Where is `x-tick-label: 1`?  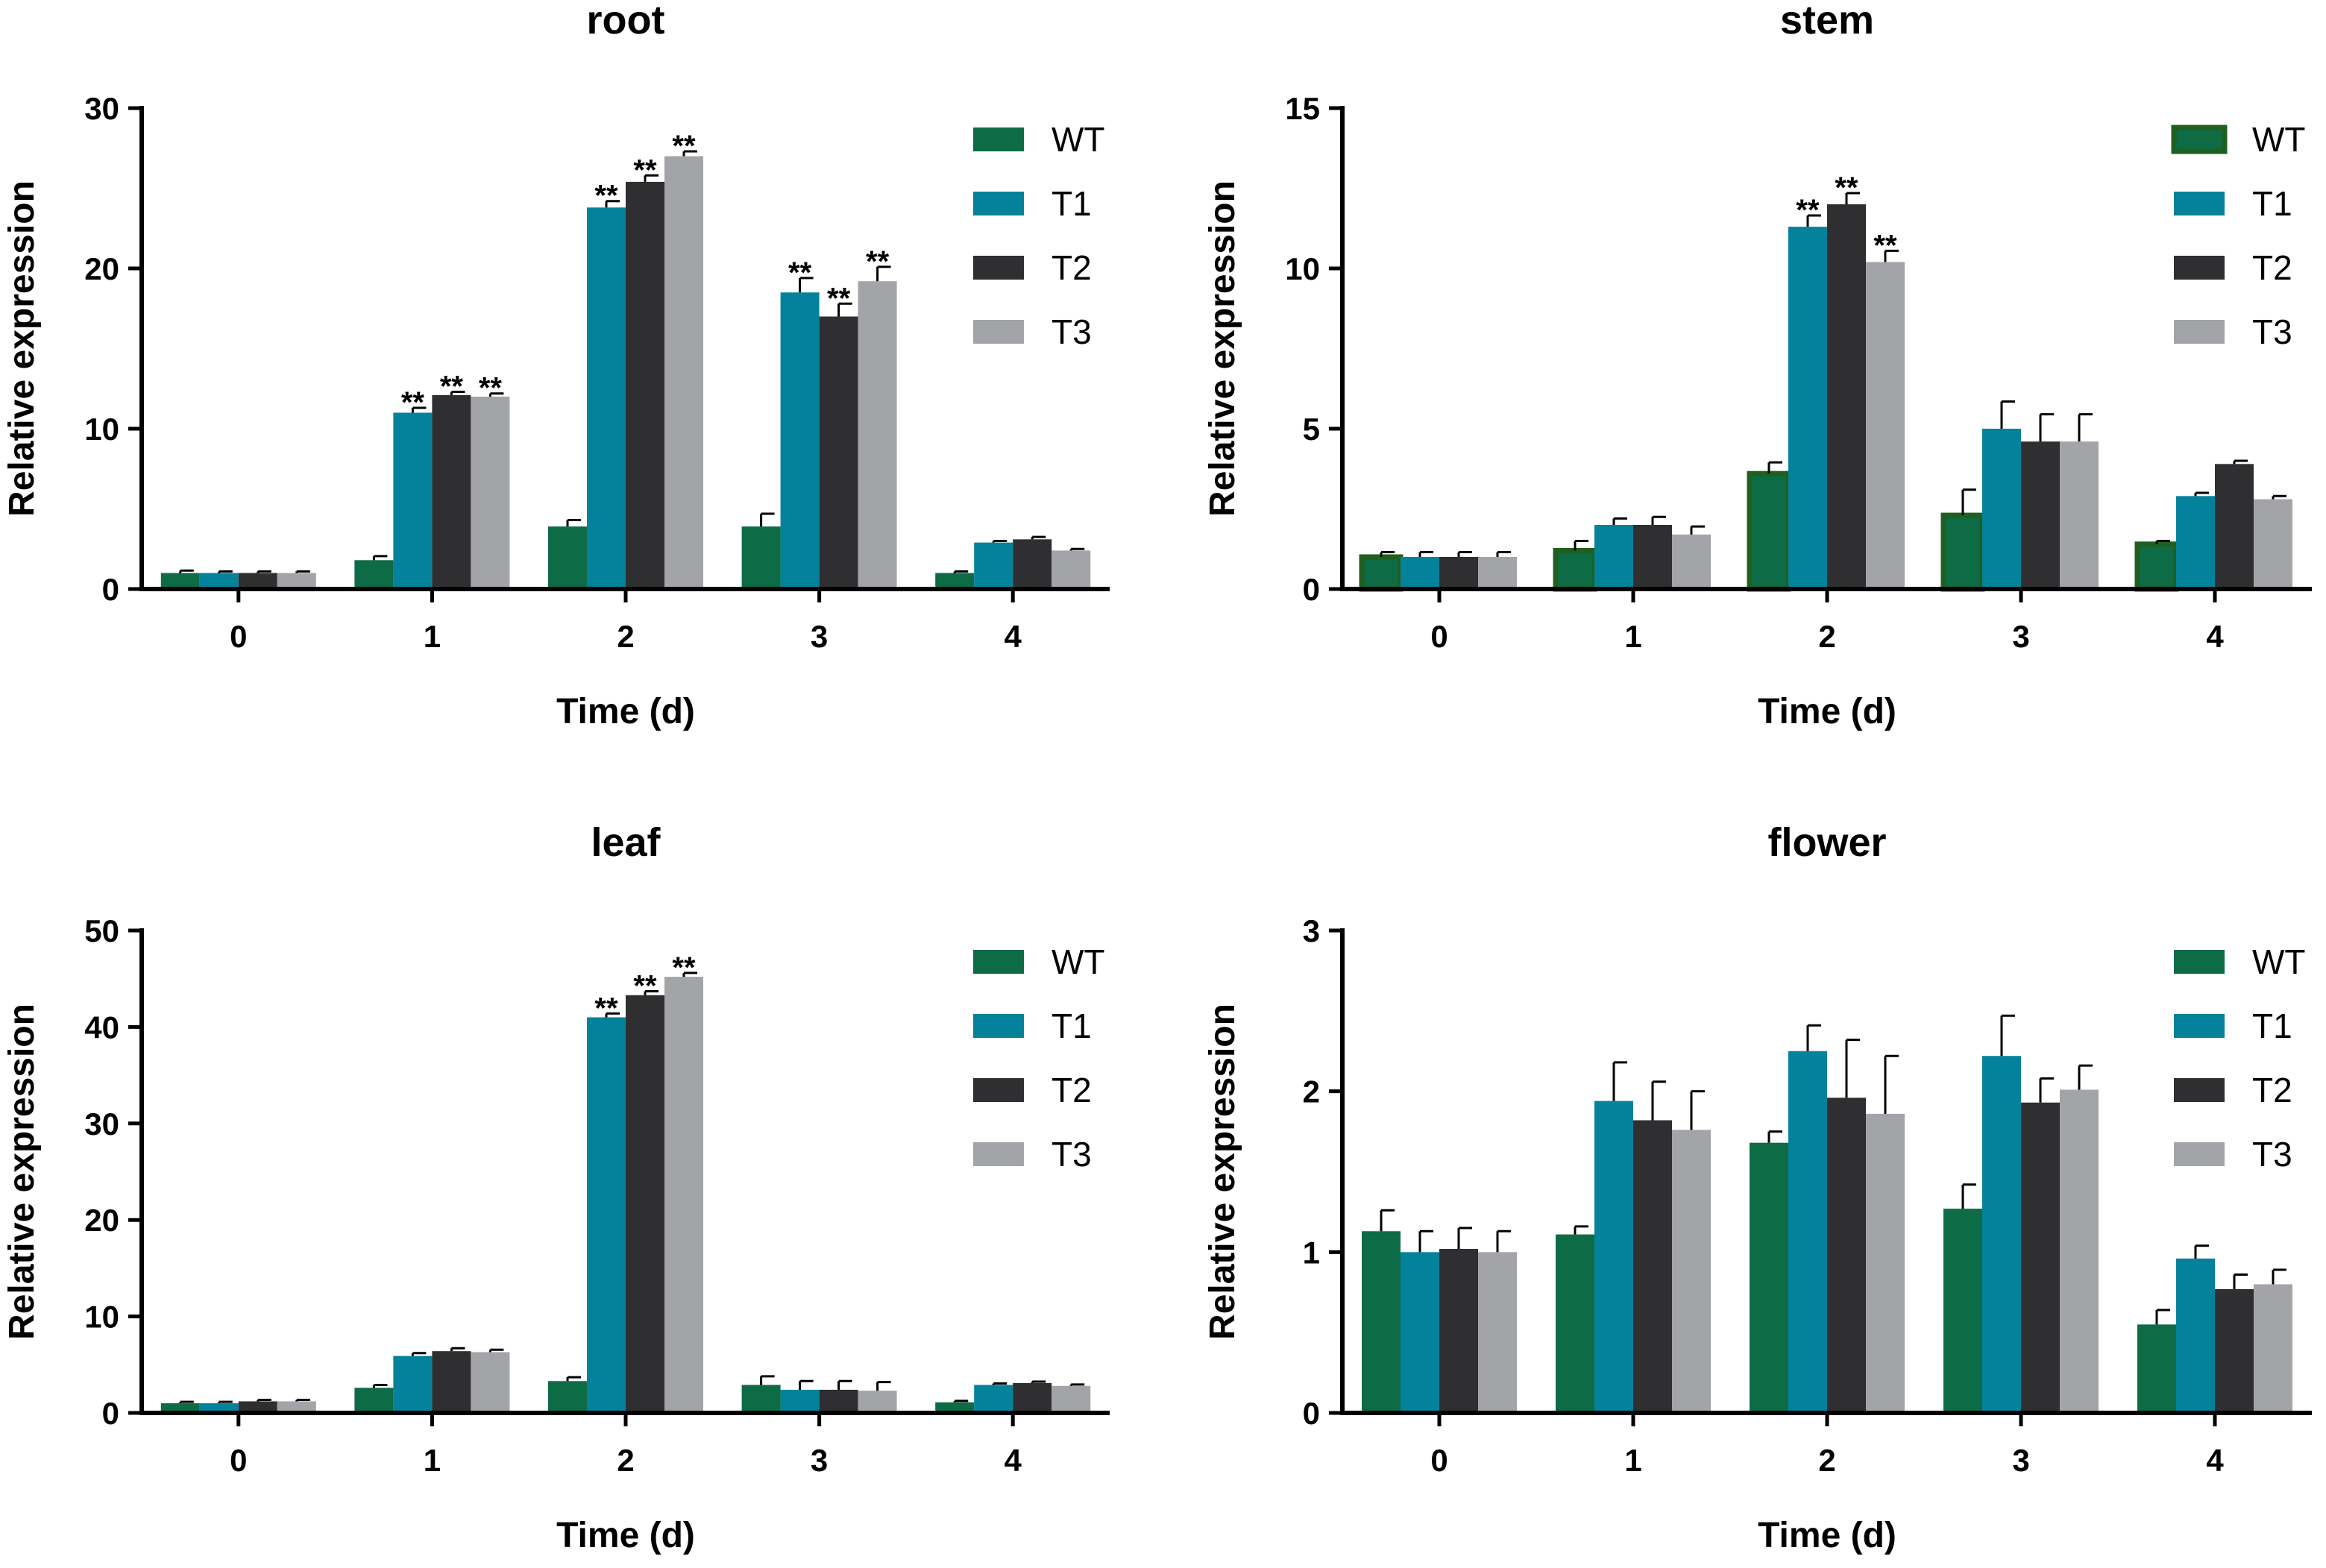
x-tick-label: 1 is located at coordinates (1632, 1460).